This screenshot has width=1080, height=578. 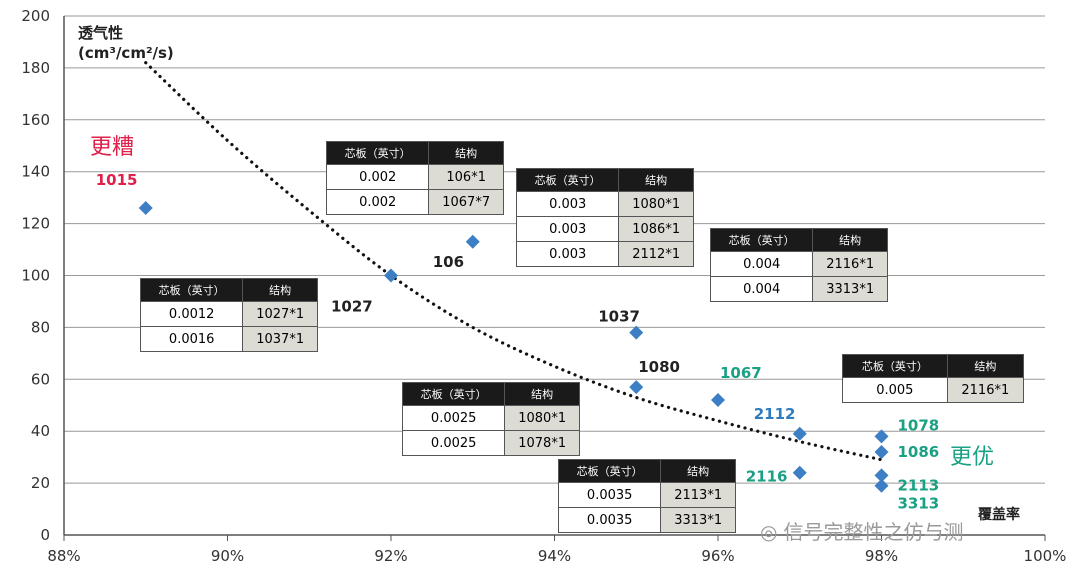 I want to click on table-row: 0.0035 3313*1, so click(x=646, y=520).